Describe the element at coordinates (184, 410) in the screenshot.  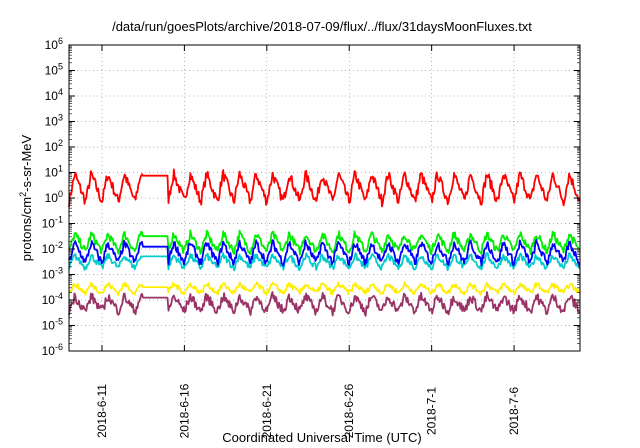
I see `x-tick-label: 2018-6-16` at that location.